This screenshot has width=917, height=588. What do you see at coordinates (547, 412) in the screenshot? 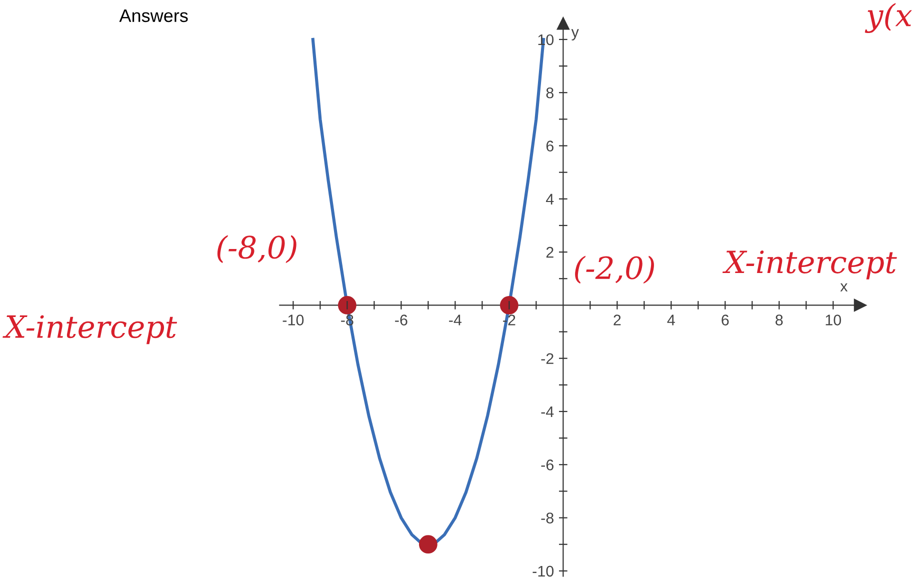
I see `y-tick-label: -4` at bounding box center [547, 412].